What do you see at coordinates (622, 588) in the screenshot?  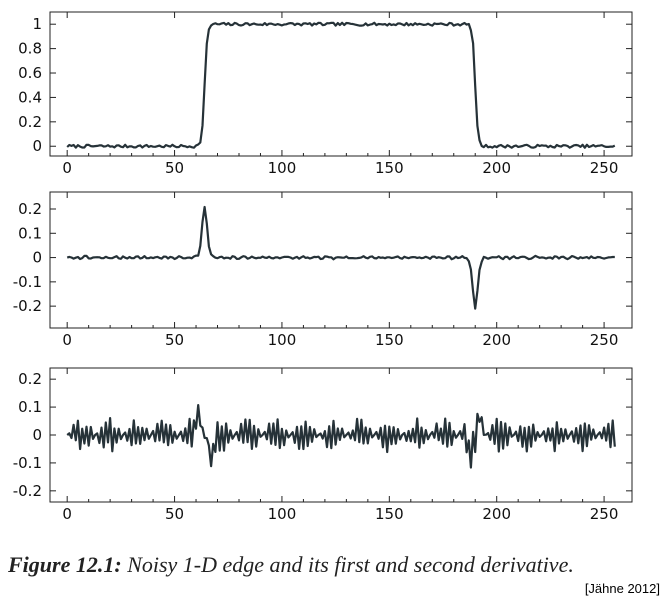 I see `caption-credit: [Jähne 2012]` at bounding box center [622, 588].